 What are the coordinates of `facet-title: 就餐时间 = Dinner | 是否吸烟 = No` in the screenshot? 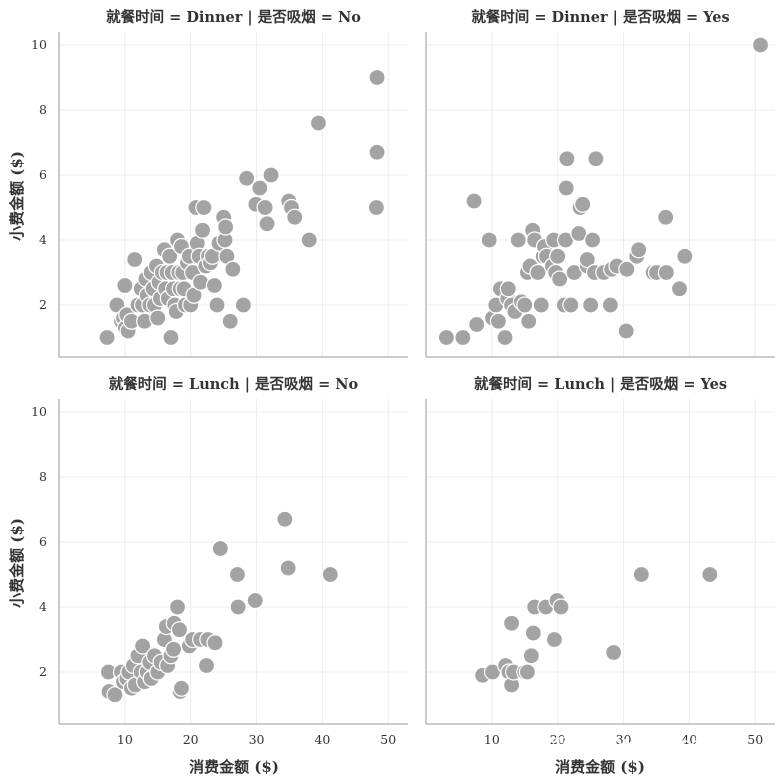 It's located at (233, 17).